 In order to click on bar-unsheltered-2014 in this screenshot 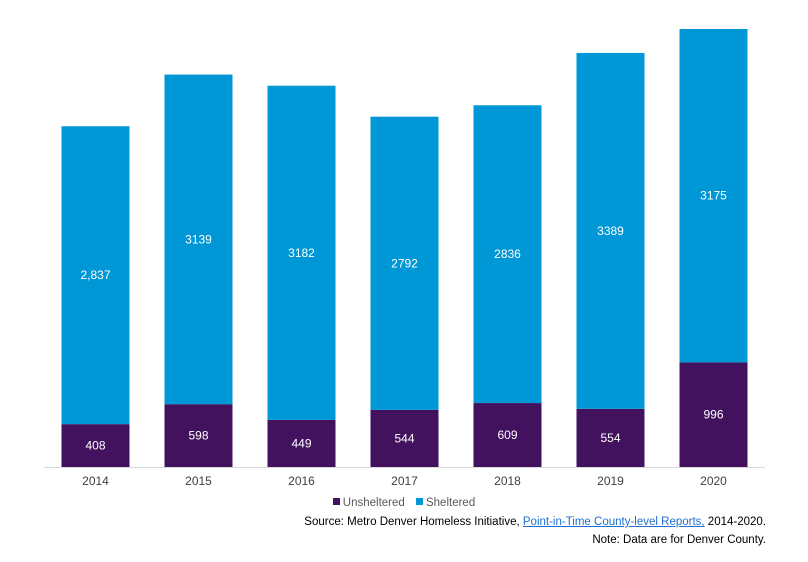, I will do `click(95, 445)`.